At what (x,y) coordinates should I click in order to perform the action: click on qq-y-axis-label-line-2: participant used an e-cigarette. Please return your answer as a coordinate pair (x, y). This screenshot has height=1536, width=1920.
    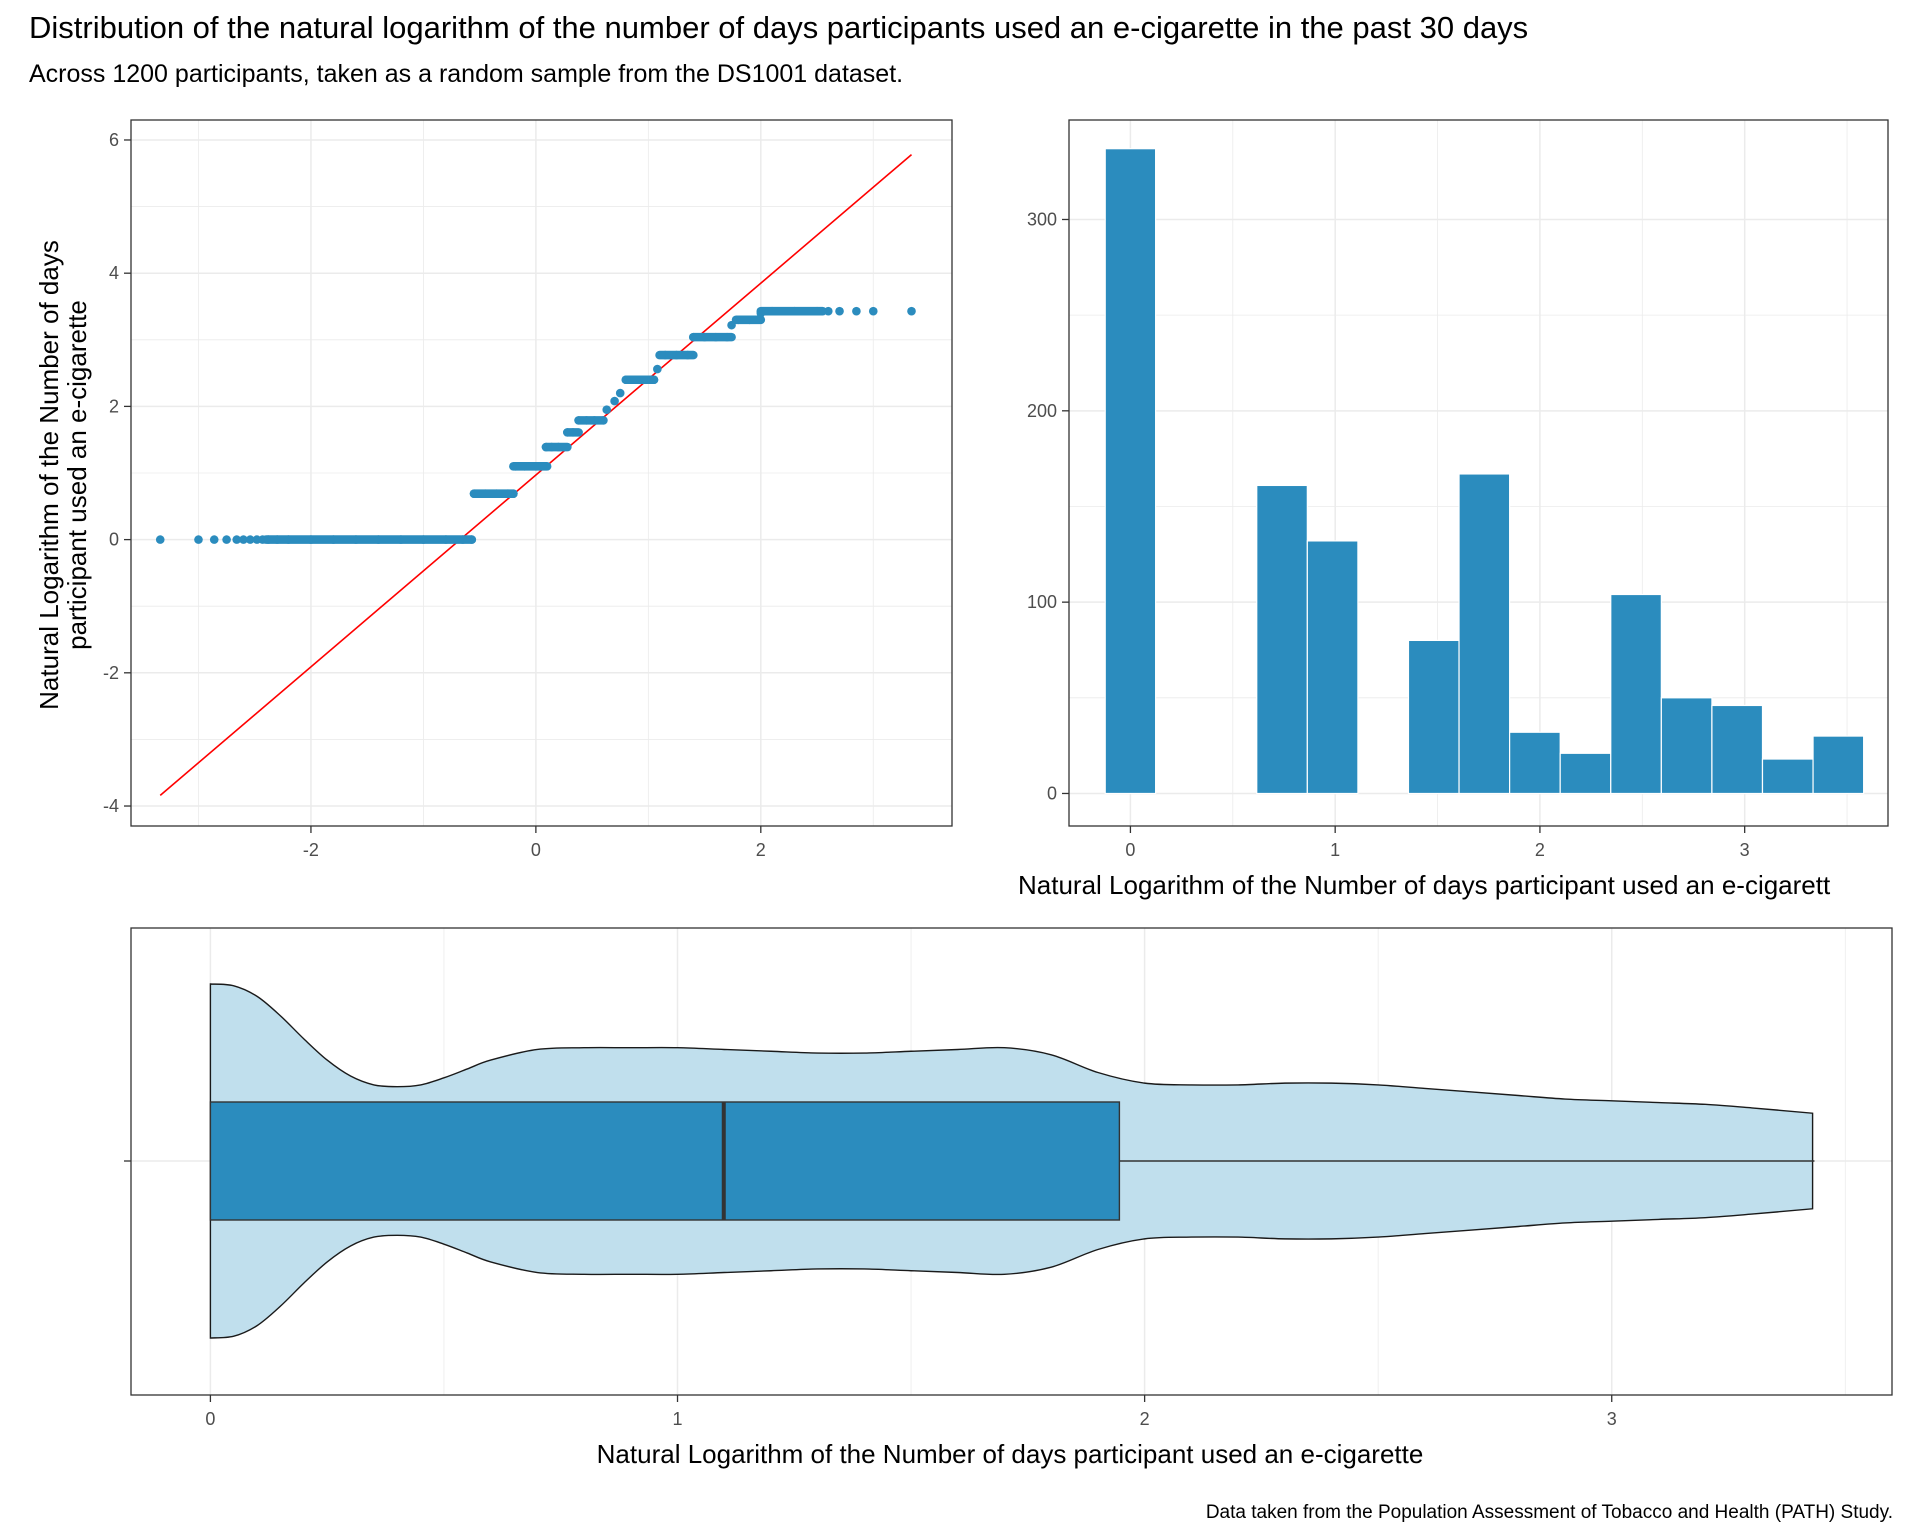
    Looking at the image, I should click on (77, 475).